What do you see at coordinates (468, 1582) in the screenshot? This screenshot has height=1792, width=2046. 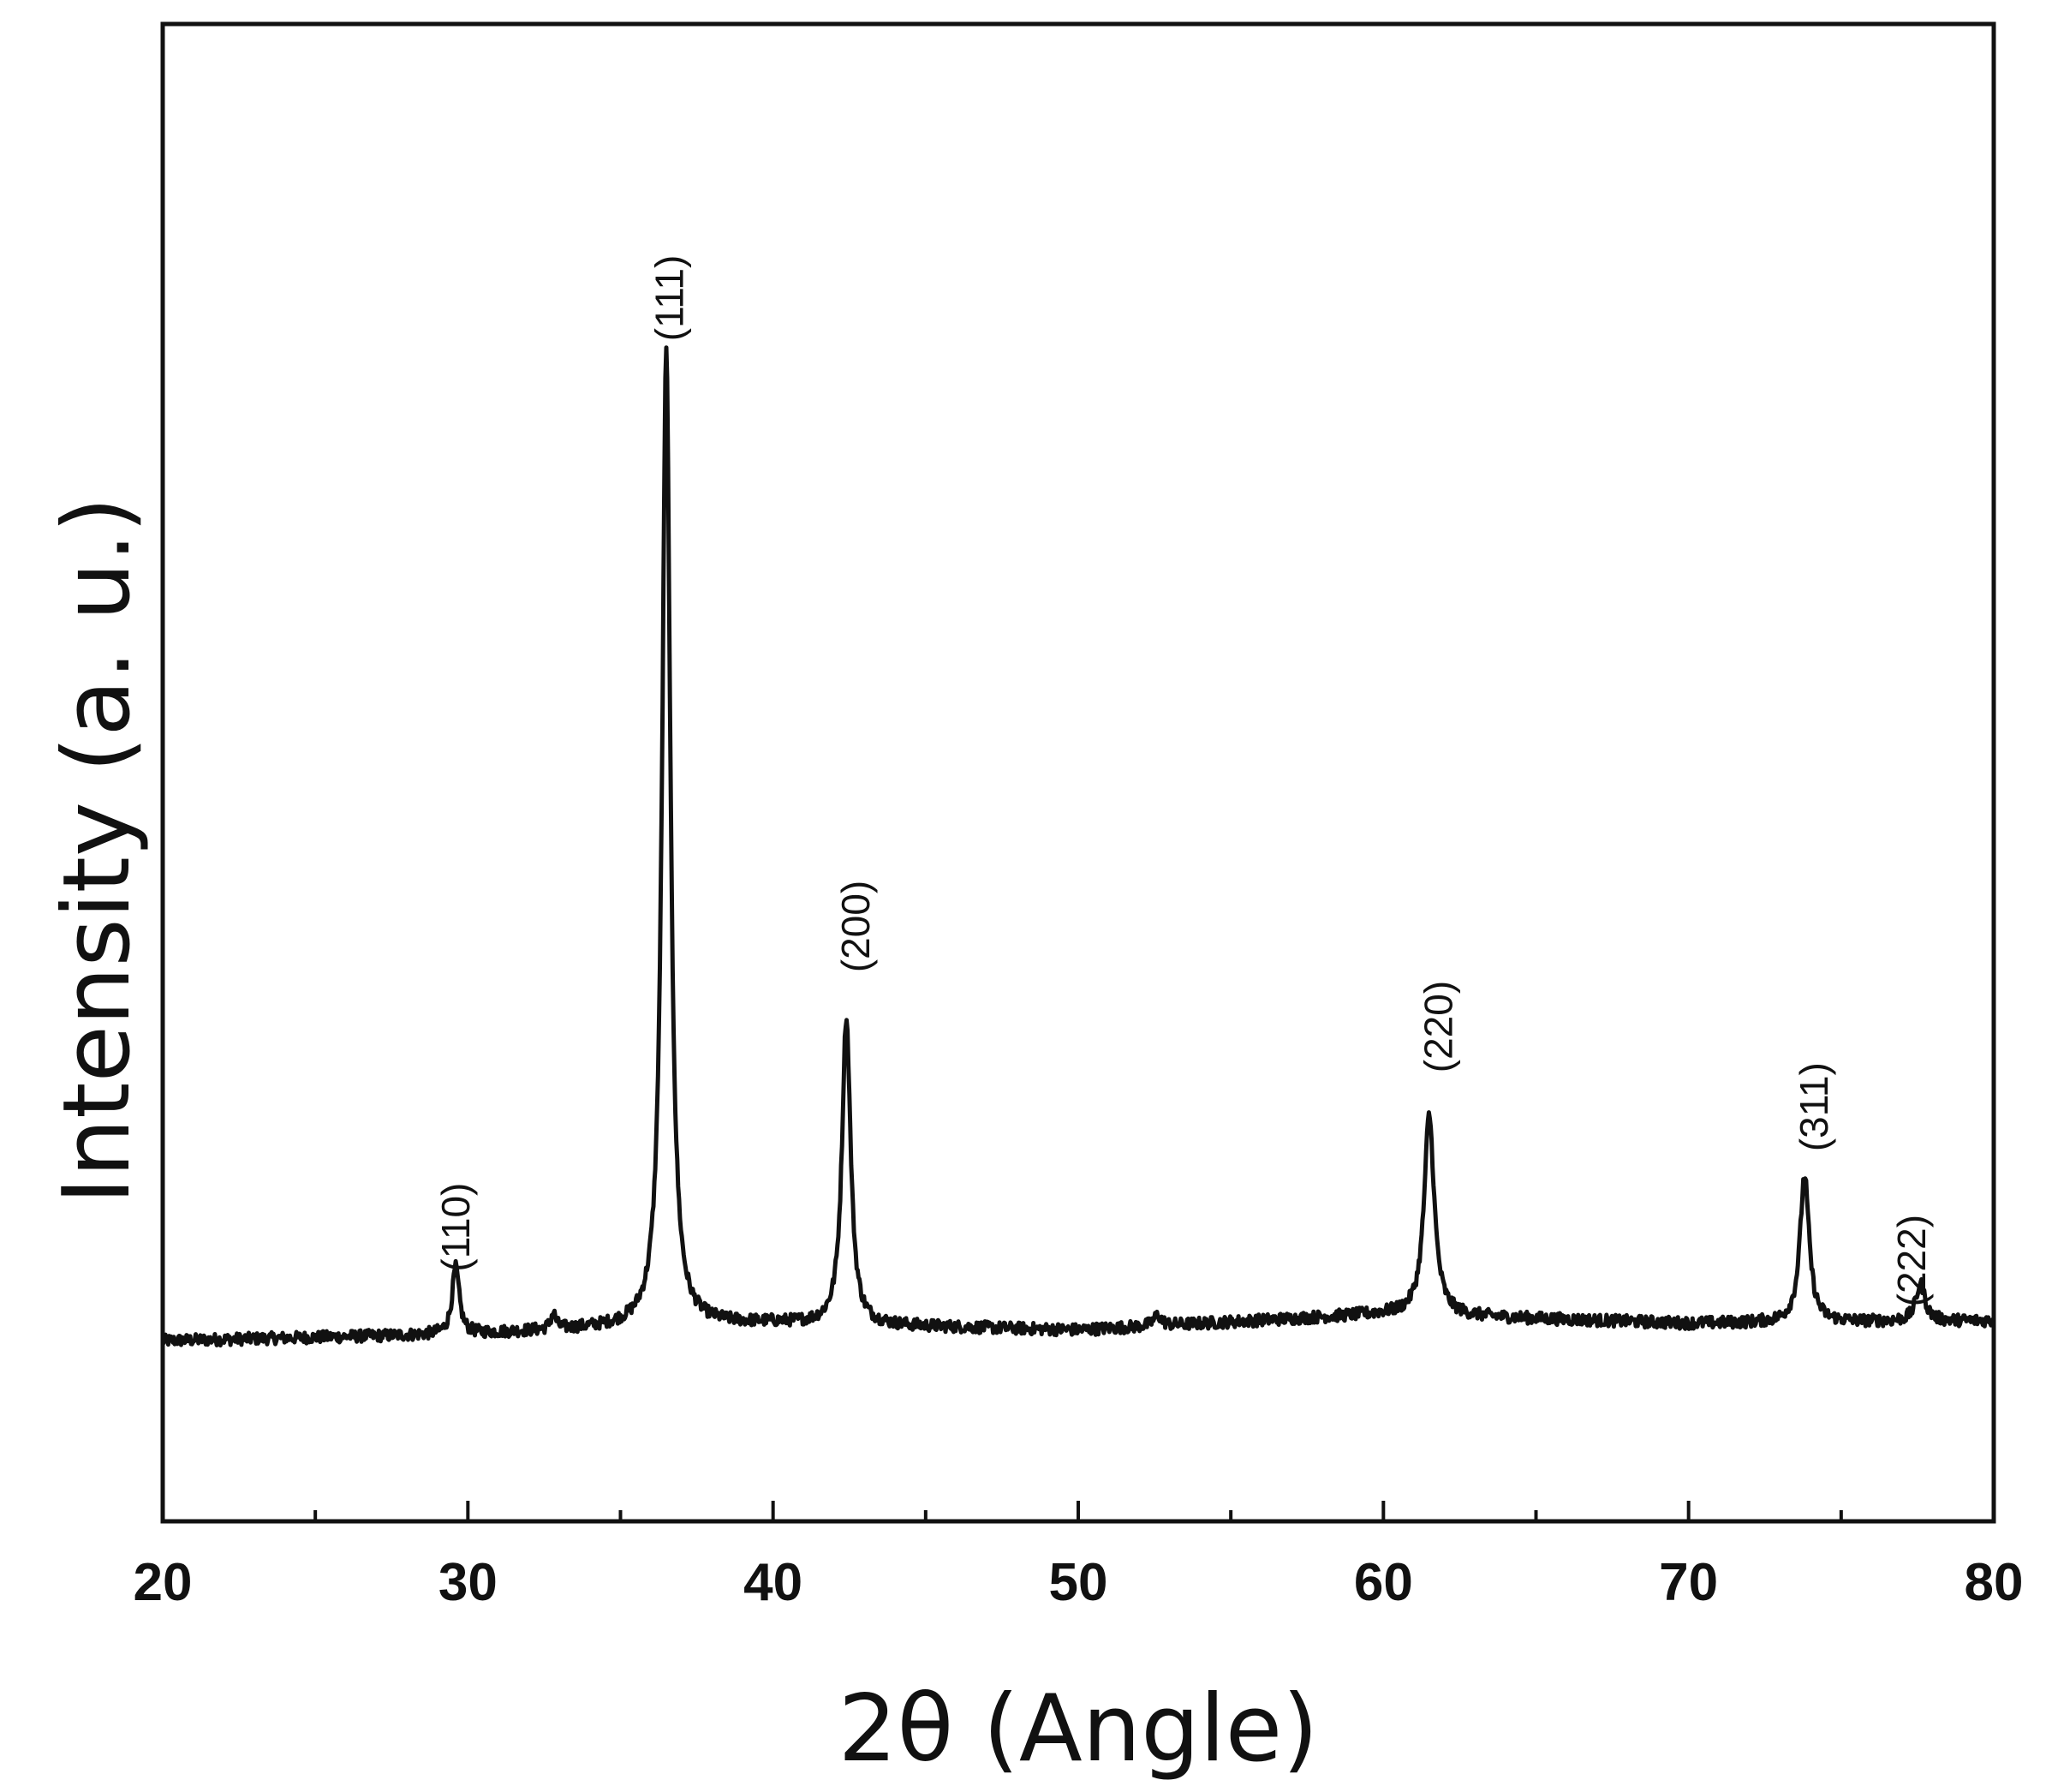 I see `x-tick-label: 30` at bounding box center [468, 1582].